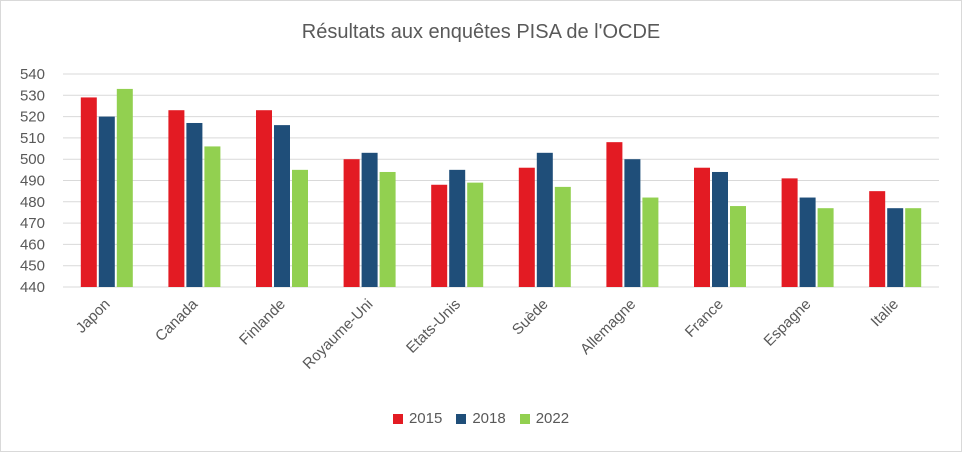 This screenshot has height=452, width=962. What do you see at coordinates (425, 418) in the screenshot?
I see `legend-label-2015: 2015` at bounding box center [425, 418].